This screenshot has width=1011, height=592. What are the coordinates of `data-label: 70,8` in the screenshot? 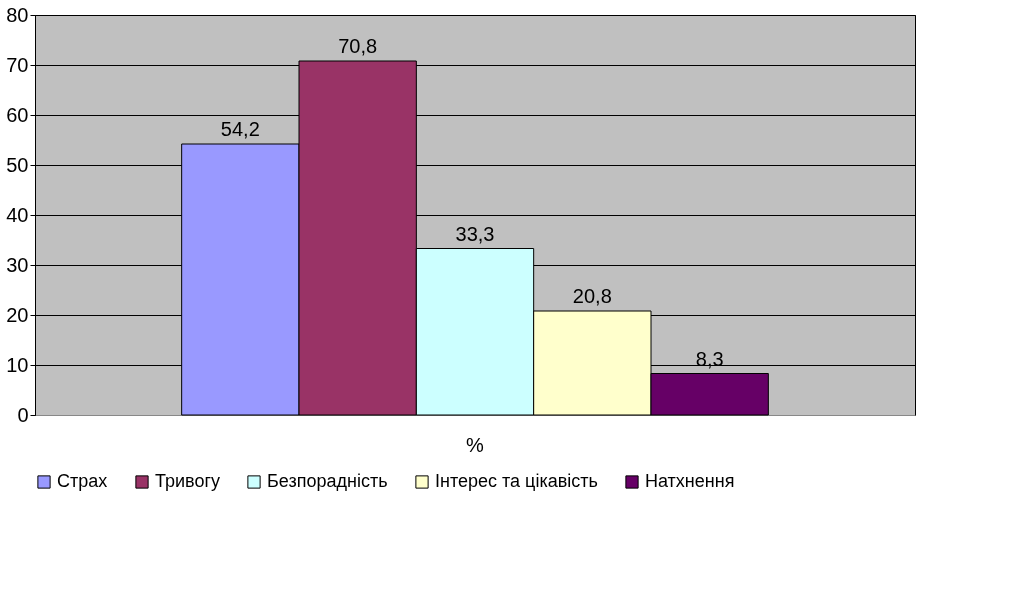 It's located at (358, 46).